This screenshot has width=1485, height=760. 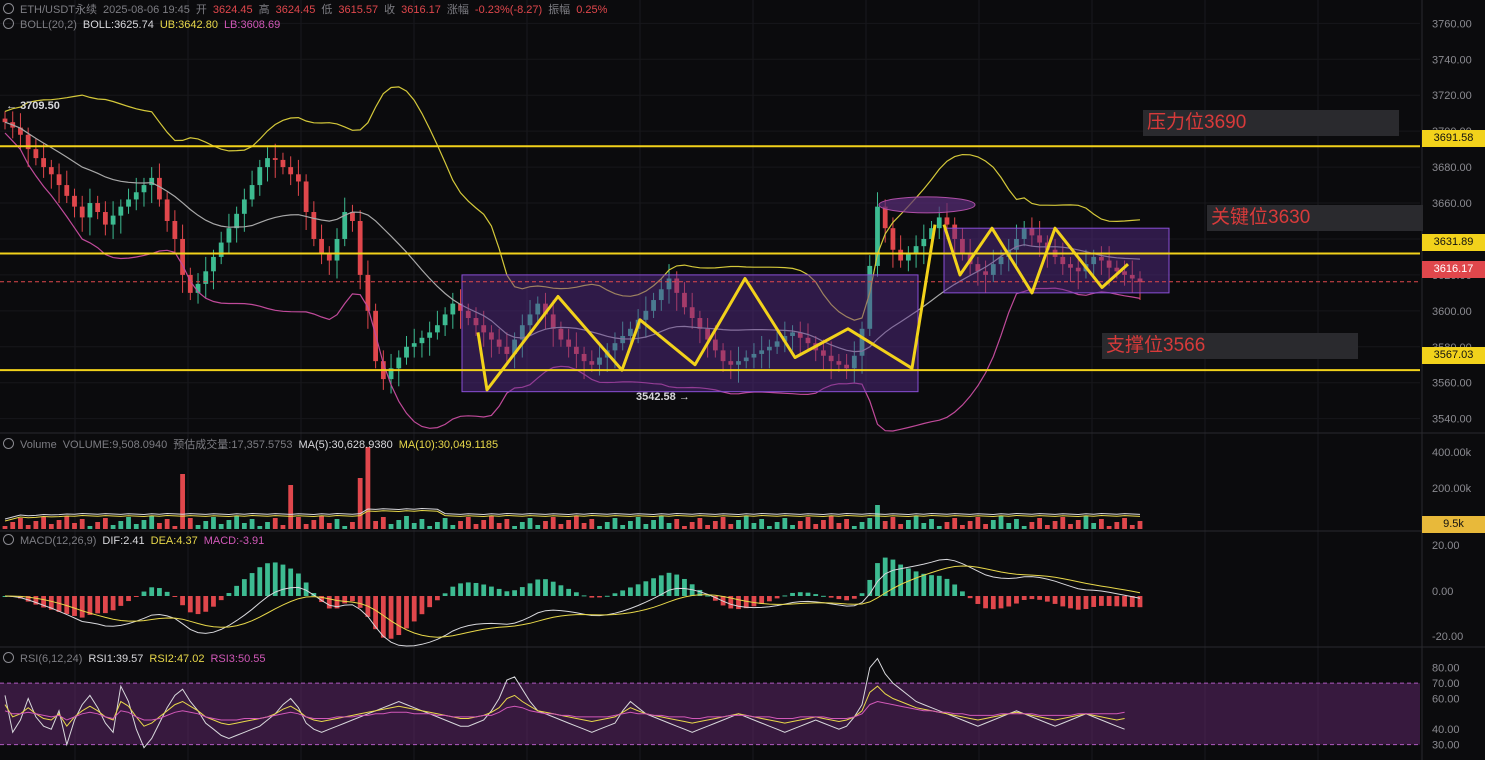 What do you see at coordinates (564, 703) in the screenshot?
I see `rsi-line-rsi1` at bounding box center [564, 703].